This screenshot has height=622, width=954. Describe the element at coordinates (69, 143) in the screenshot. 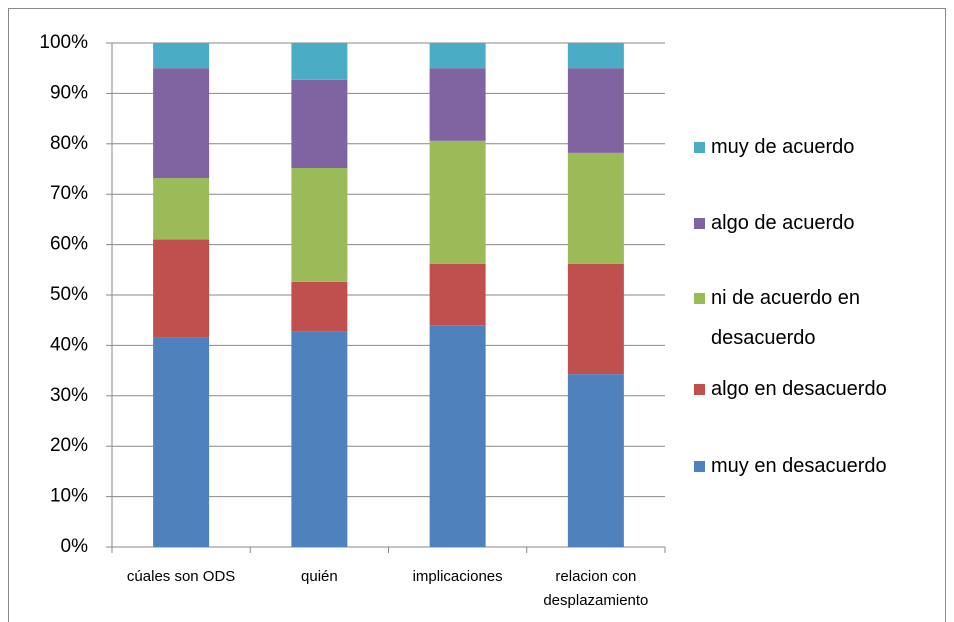

I see `y-tick-label: 80%` at that location.